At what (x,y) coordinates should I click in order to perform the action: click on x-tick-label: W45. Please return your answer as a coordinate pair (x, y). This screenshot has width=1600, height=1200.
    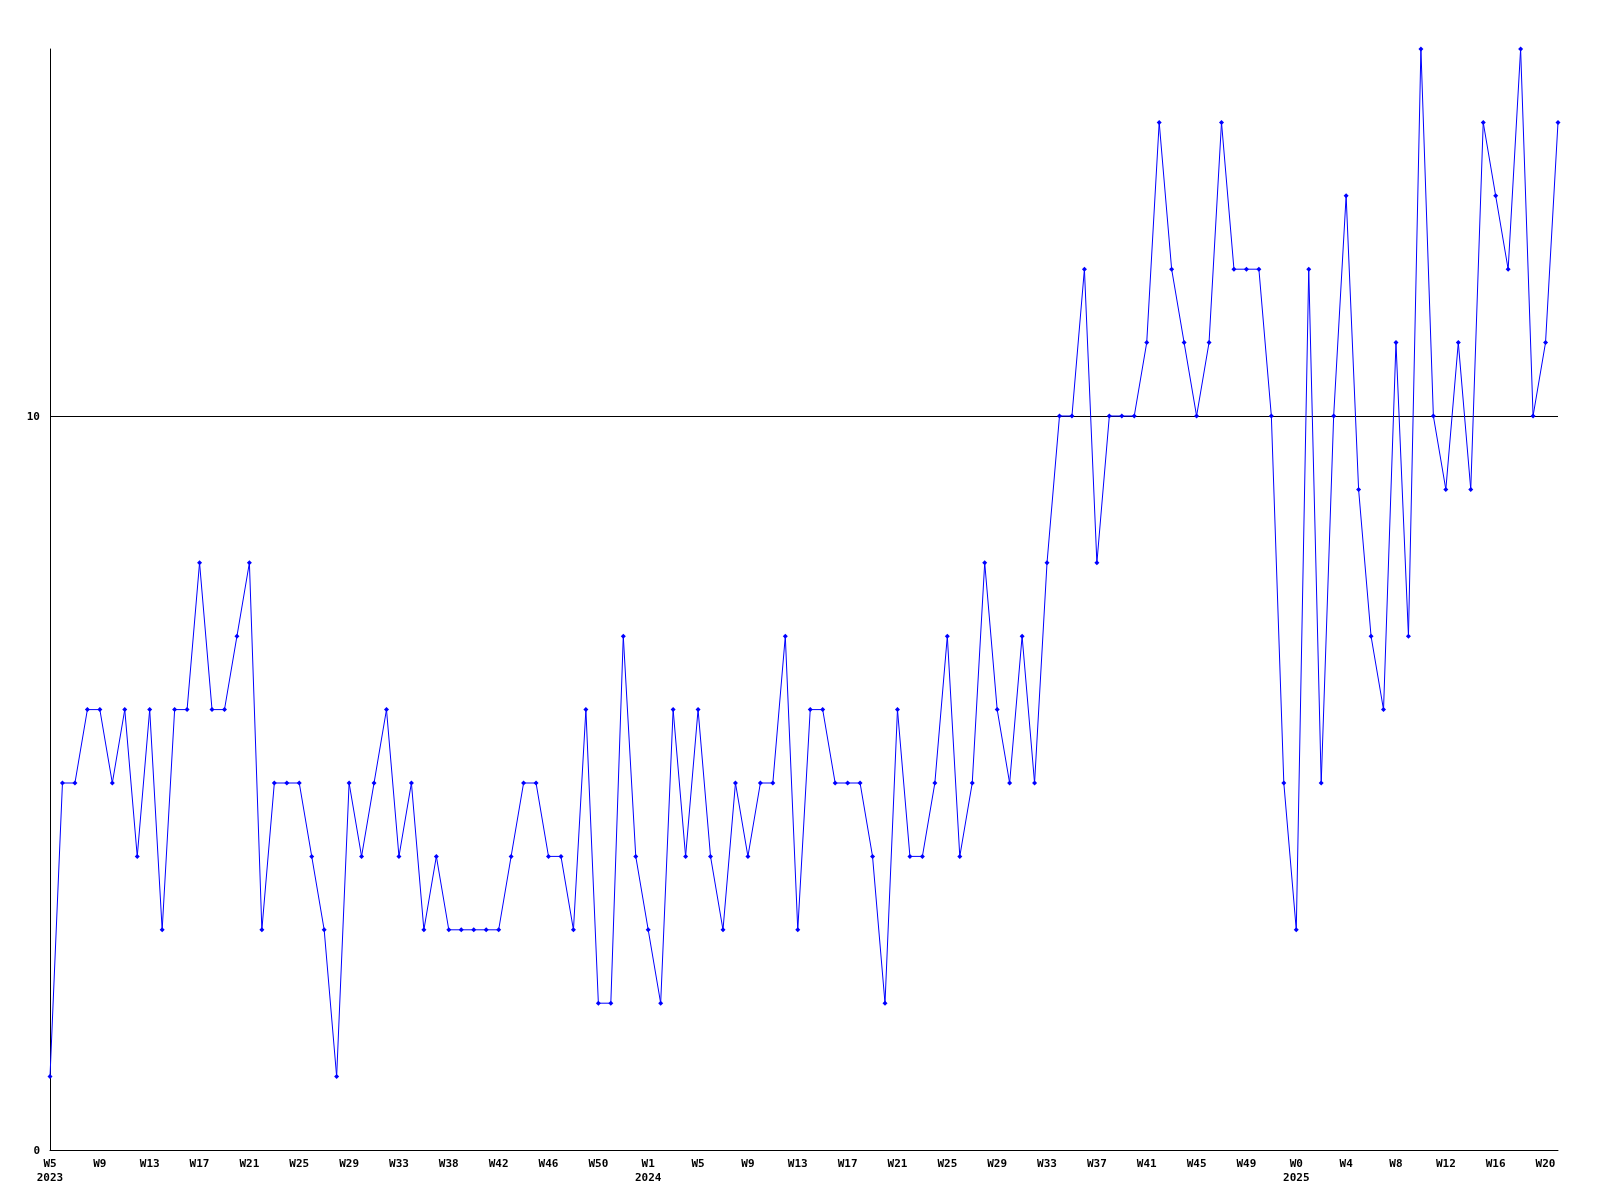
    Looking at the image, I should click on (1196, 1163).